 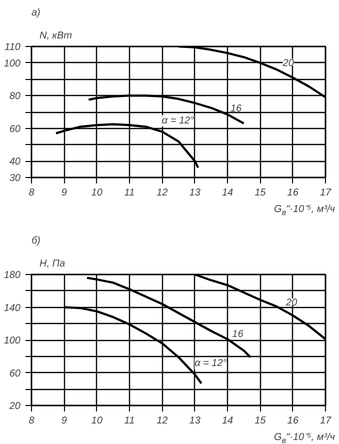 I want to click on y-tick-label: 140, so click(x=12, y=308).